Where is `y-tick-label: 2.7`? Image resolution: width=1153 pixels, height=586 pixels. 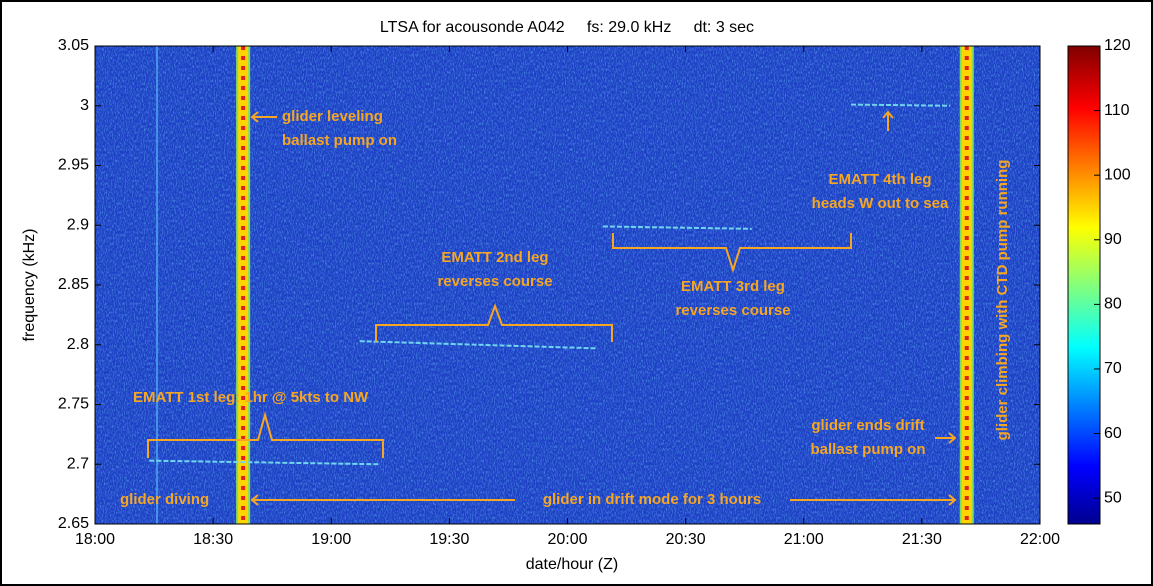
y-tick-label: 2.7 is located at coordinates (78, 463).